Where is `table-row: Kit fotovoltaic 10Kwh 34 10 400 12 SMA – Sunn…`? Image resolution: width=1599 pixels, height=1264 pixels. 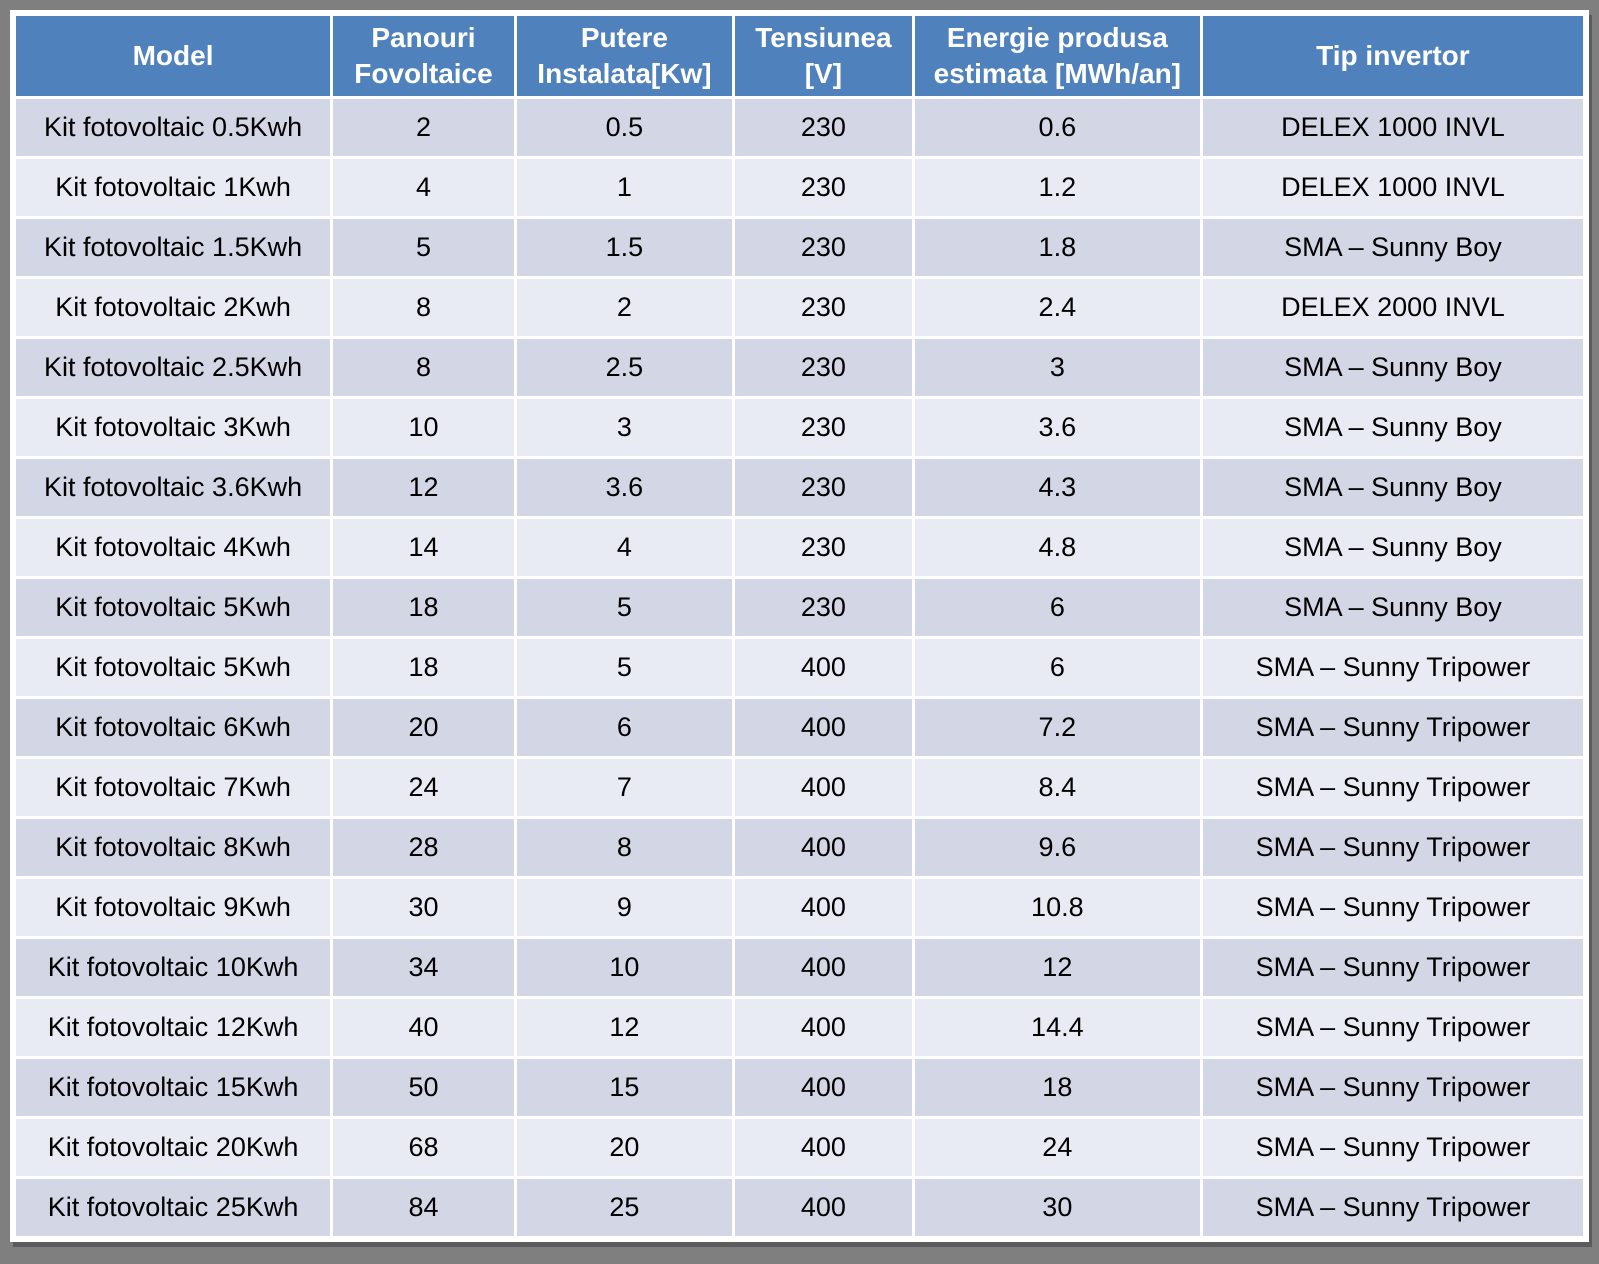
table-row: Kit fotovoltaic 10Kwh 34 10 400 12 SMA – Sunn… is located at coordinates (799, 967).